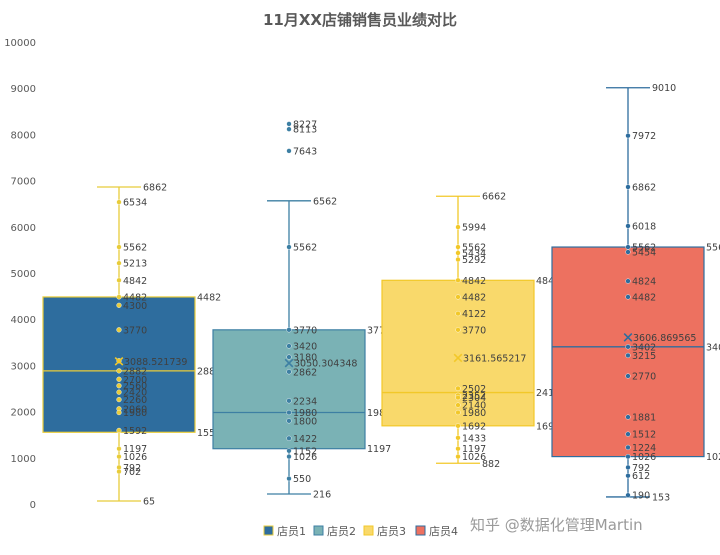 This screenshot has width=720, height=555. I want to click on point-label: 6018, so click(644, 226).